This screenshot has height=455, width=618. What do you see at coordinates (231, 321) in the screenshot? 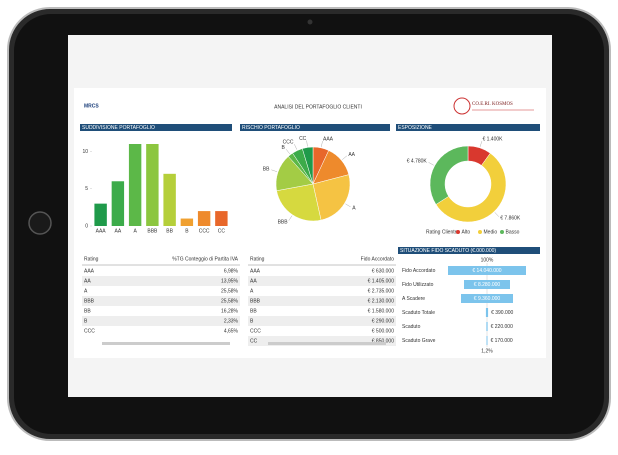
I see `cell: 2,33%` at bounding box center [231, 321].